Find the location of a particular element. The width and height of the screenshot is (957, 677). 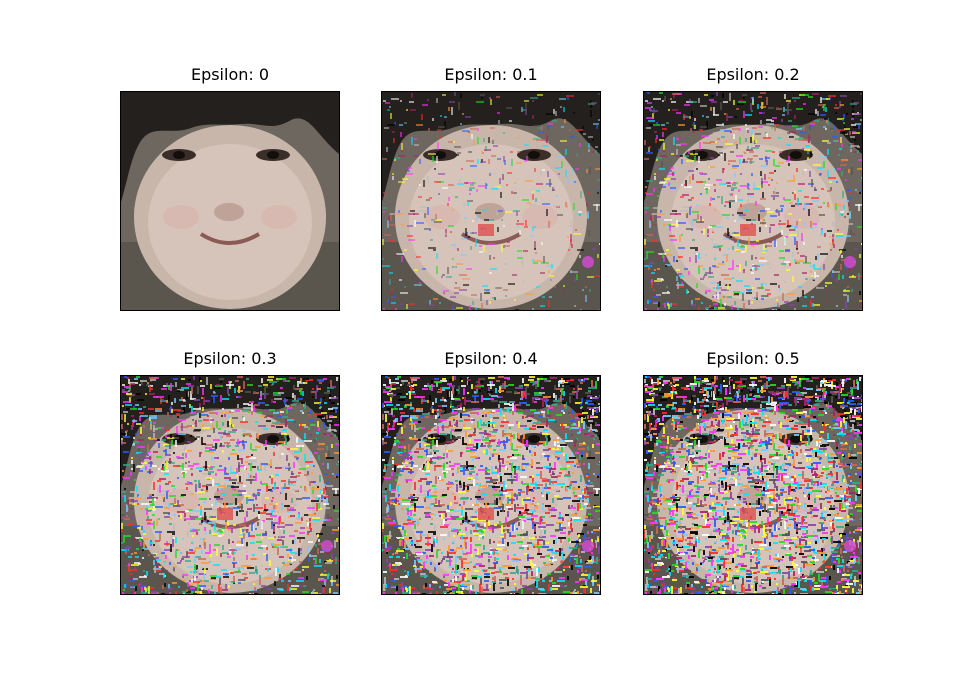

panel-title: Epsilon: 0.5 is located at coordinates (753, 359).